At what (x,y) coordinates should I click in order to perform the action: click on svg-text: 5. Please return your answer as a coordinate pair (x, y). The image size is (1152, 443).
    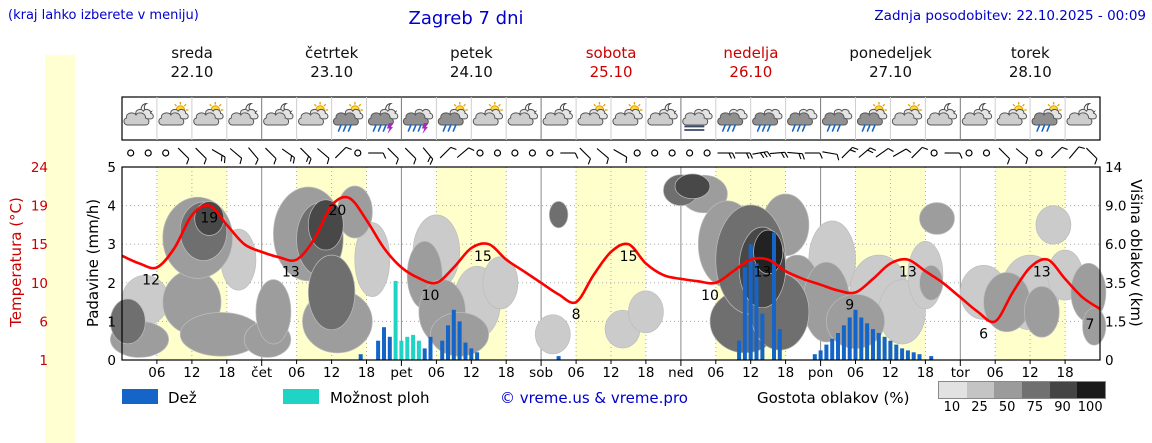
    Looking at the image, I should click on (111, 168).